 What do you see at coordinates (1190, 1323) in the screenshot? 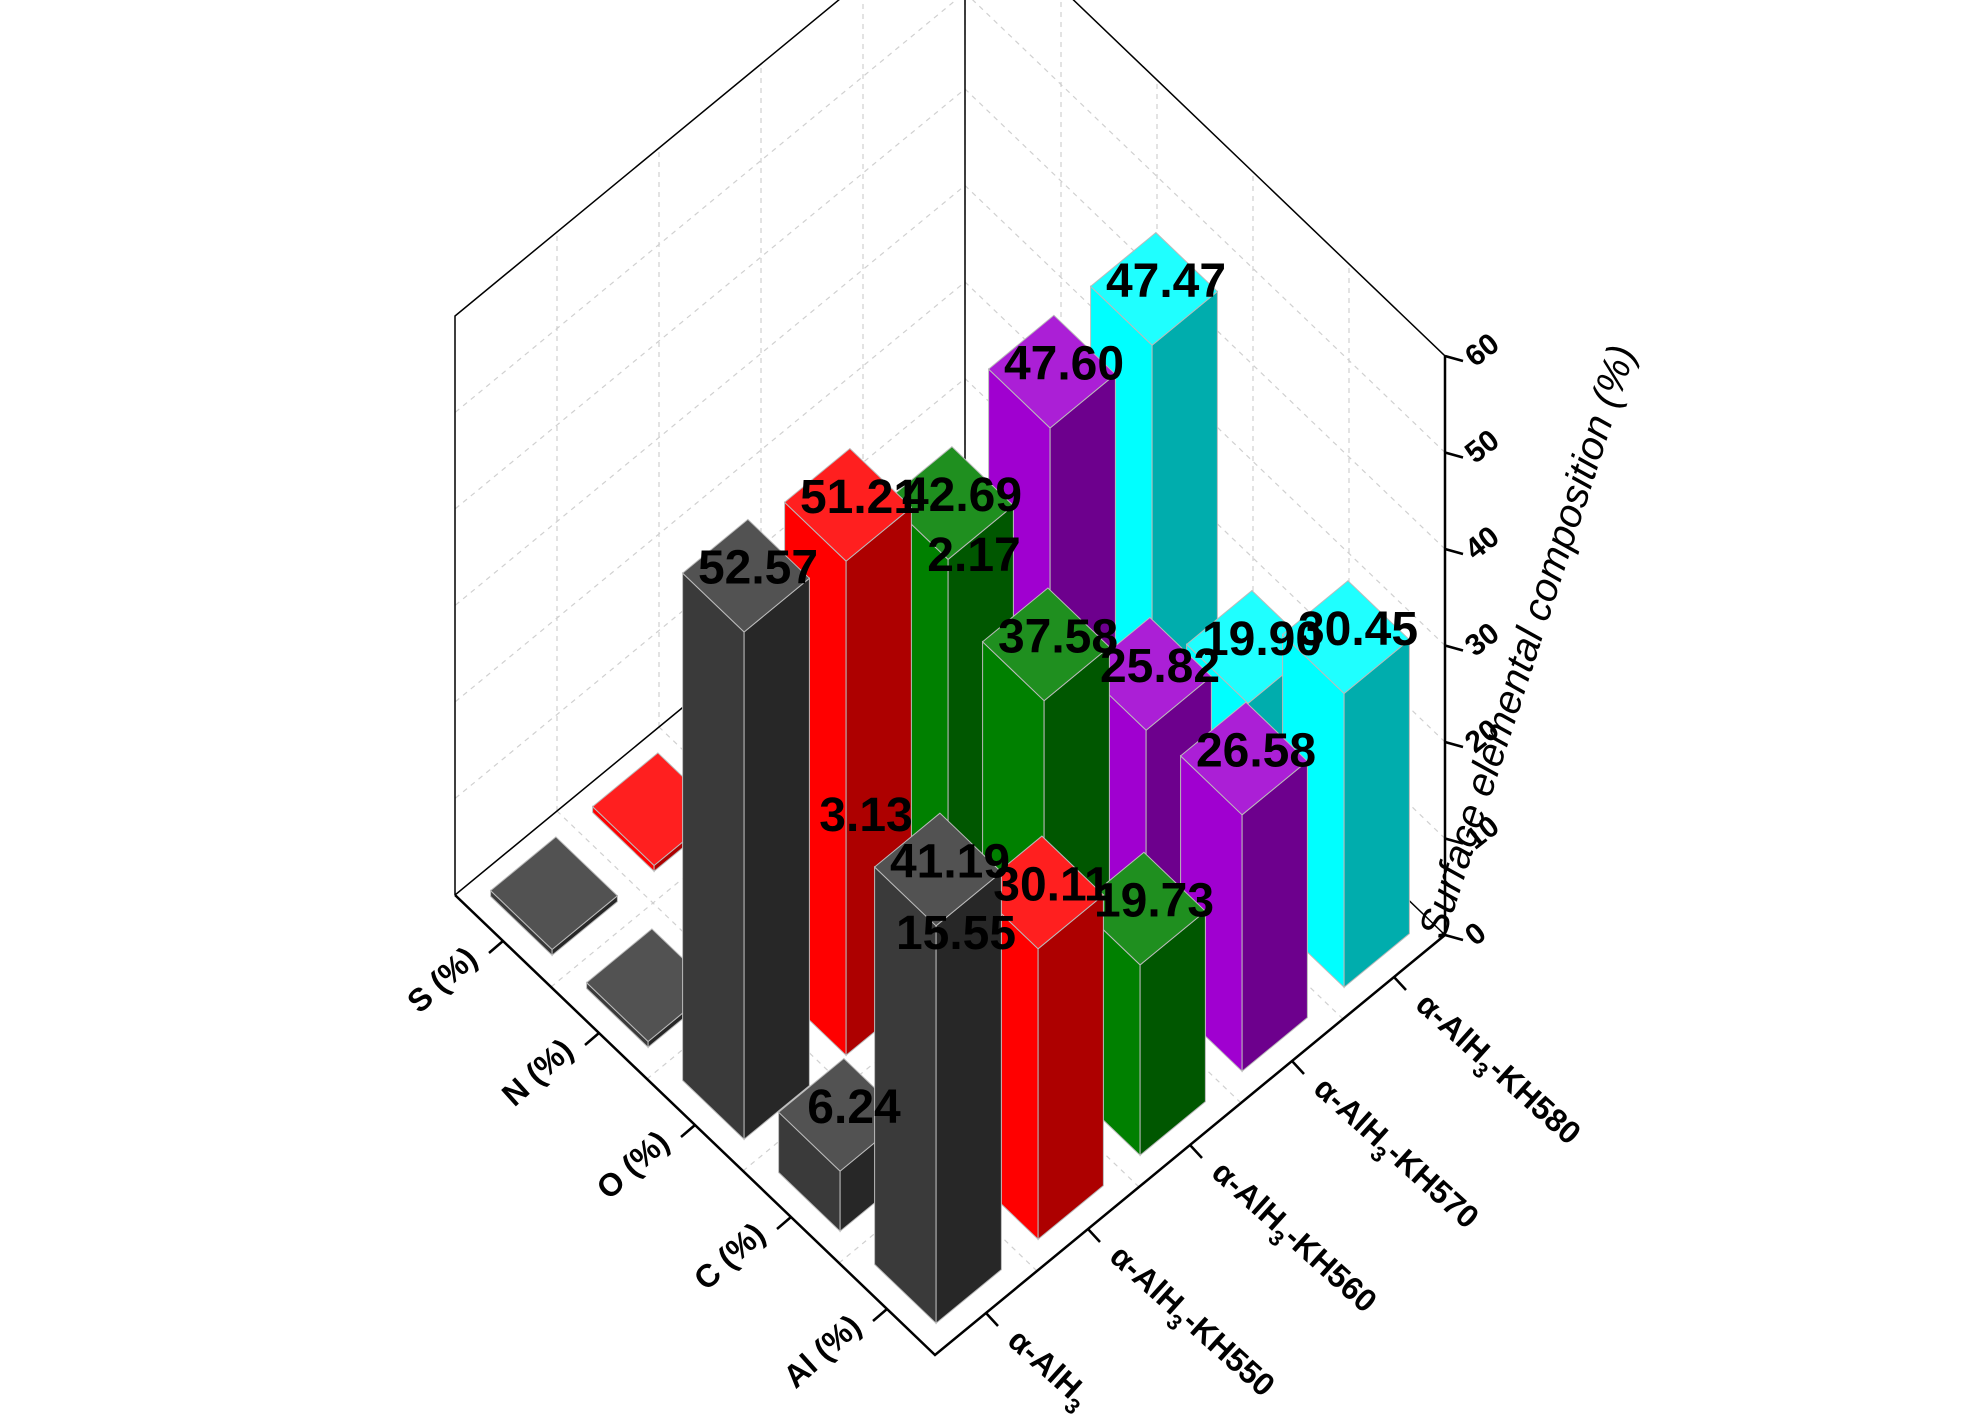
I see `sample-axis-label: α-AlH3-KH550` at bounding box center [1190, 1323].